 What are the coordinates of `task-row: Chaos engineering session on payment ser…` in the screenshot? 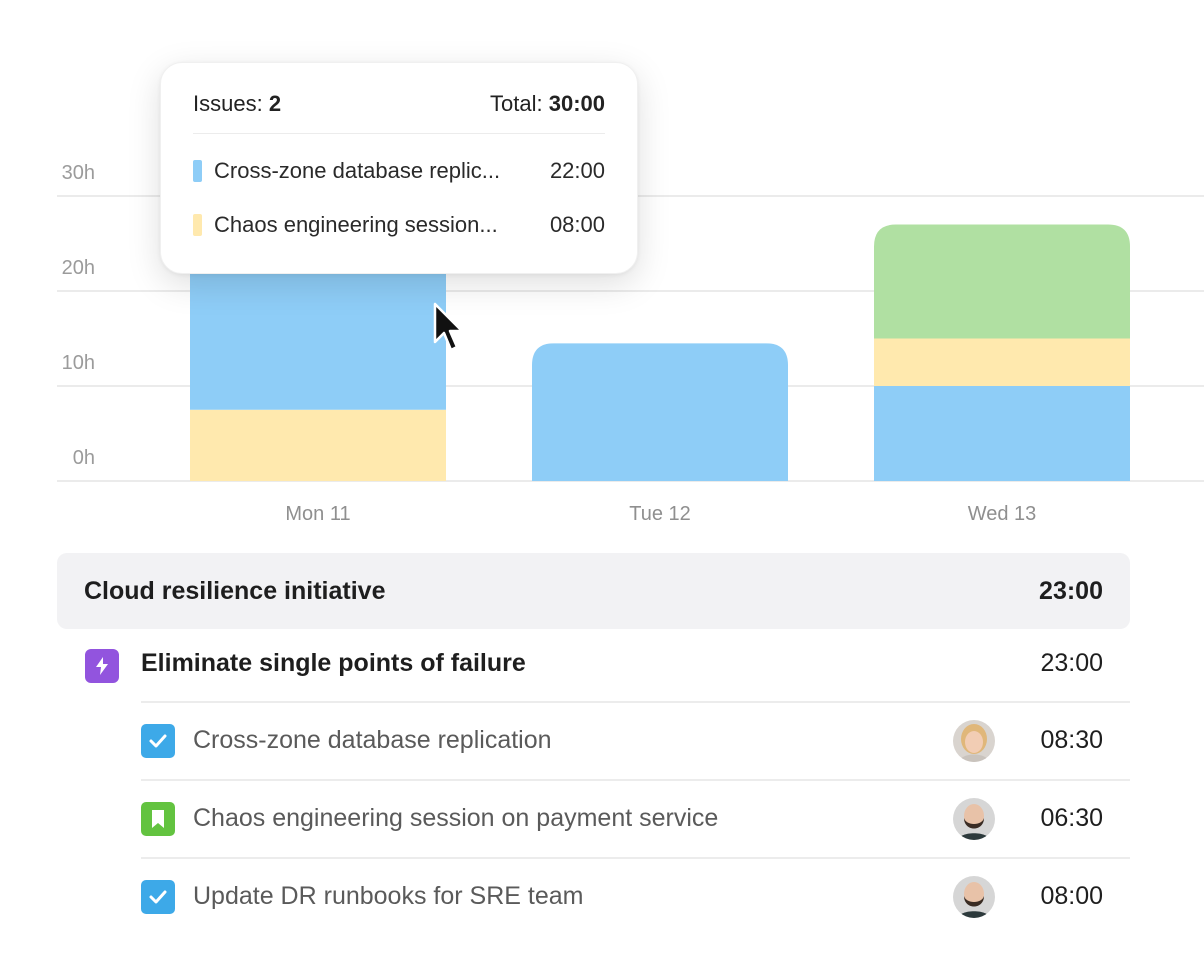 It's located at (635, 819).